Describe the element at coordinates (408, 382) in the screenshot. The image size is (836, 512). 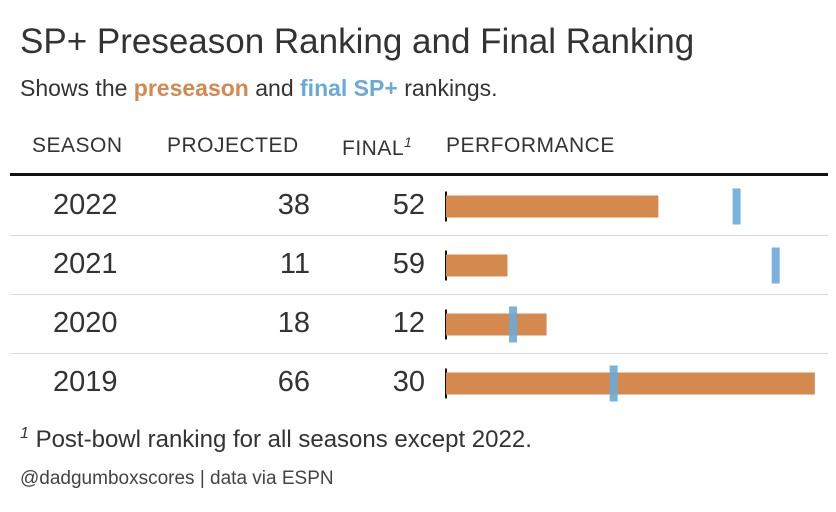
I see `final-cell: 30` at that location.